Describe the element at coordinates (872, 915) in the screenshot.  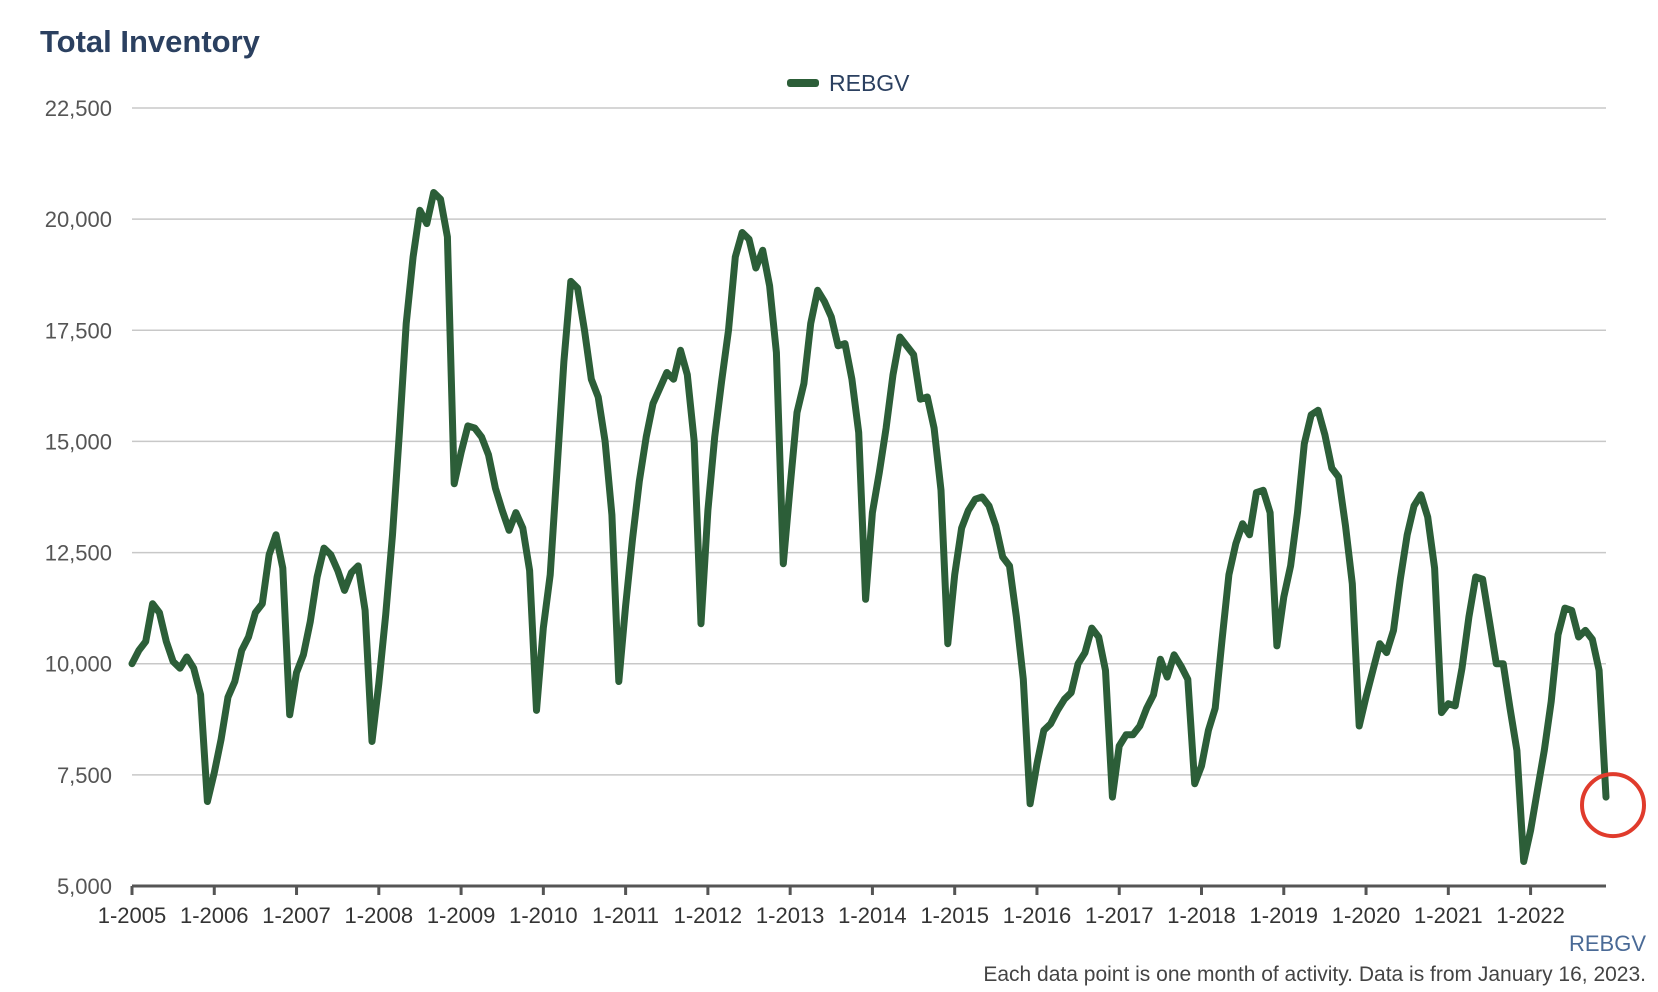
I see `x-tick-label: 1-2014` at that location.